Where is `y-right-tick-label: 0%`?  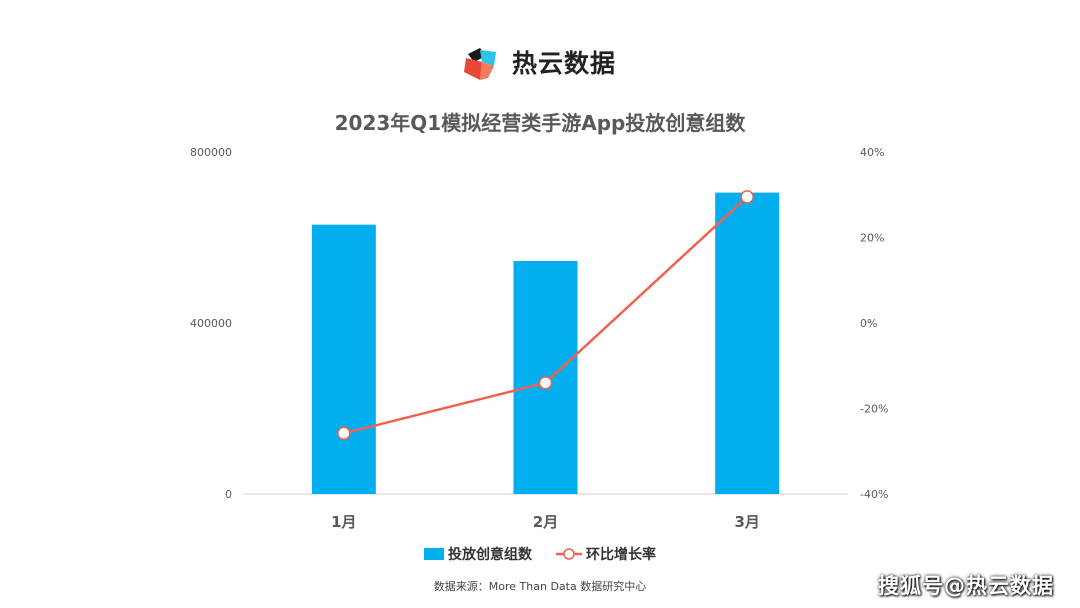
y-right-tick-label: 0% is located at coordinates (868, 323).